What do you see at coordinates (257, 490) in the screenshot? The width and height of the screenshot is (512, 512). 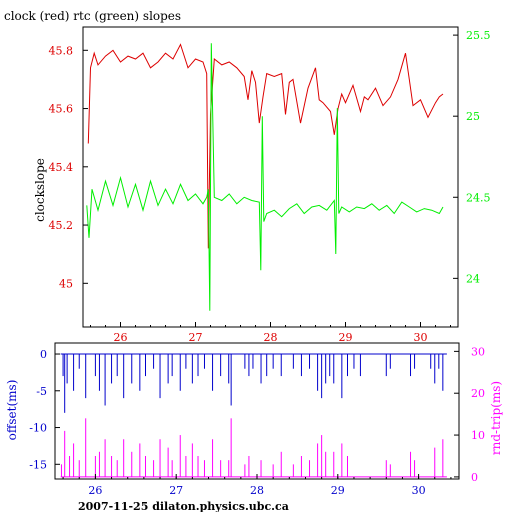 I see `bottom-x-tick-label: 28` at bounding box center [257, 490].